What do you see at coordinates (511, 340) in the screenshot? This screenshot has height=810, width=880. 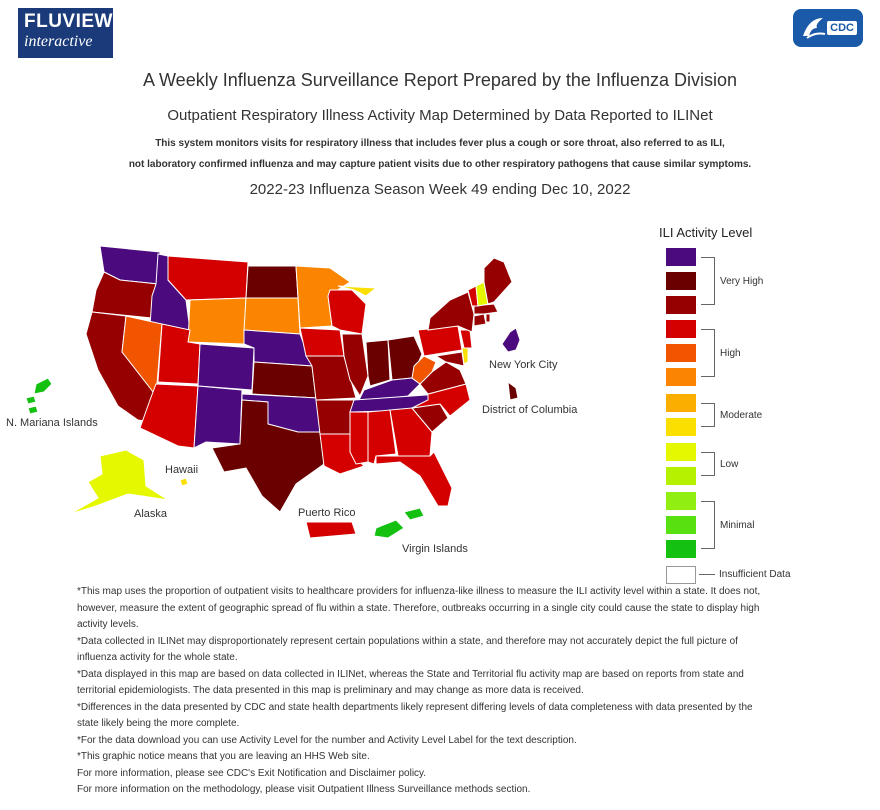 I see `state-new-york-city` at bounding box center [511, 340].